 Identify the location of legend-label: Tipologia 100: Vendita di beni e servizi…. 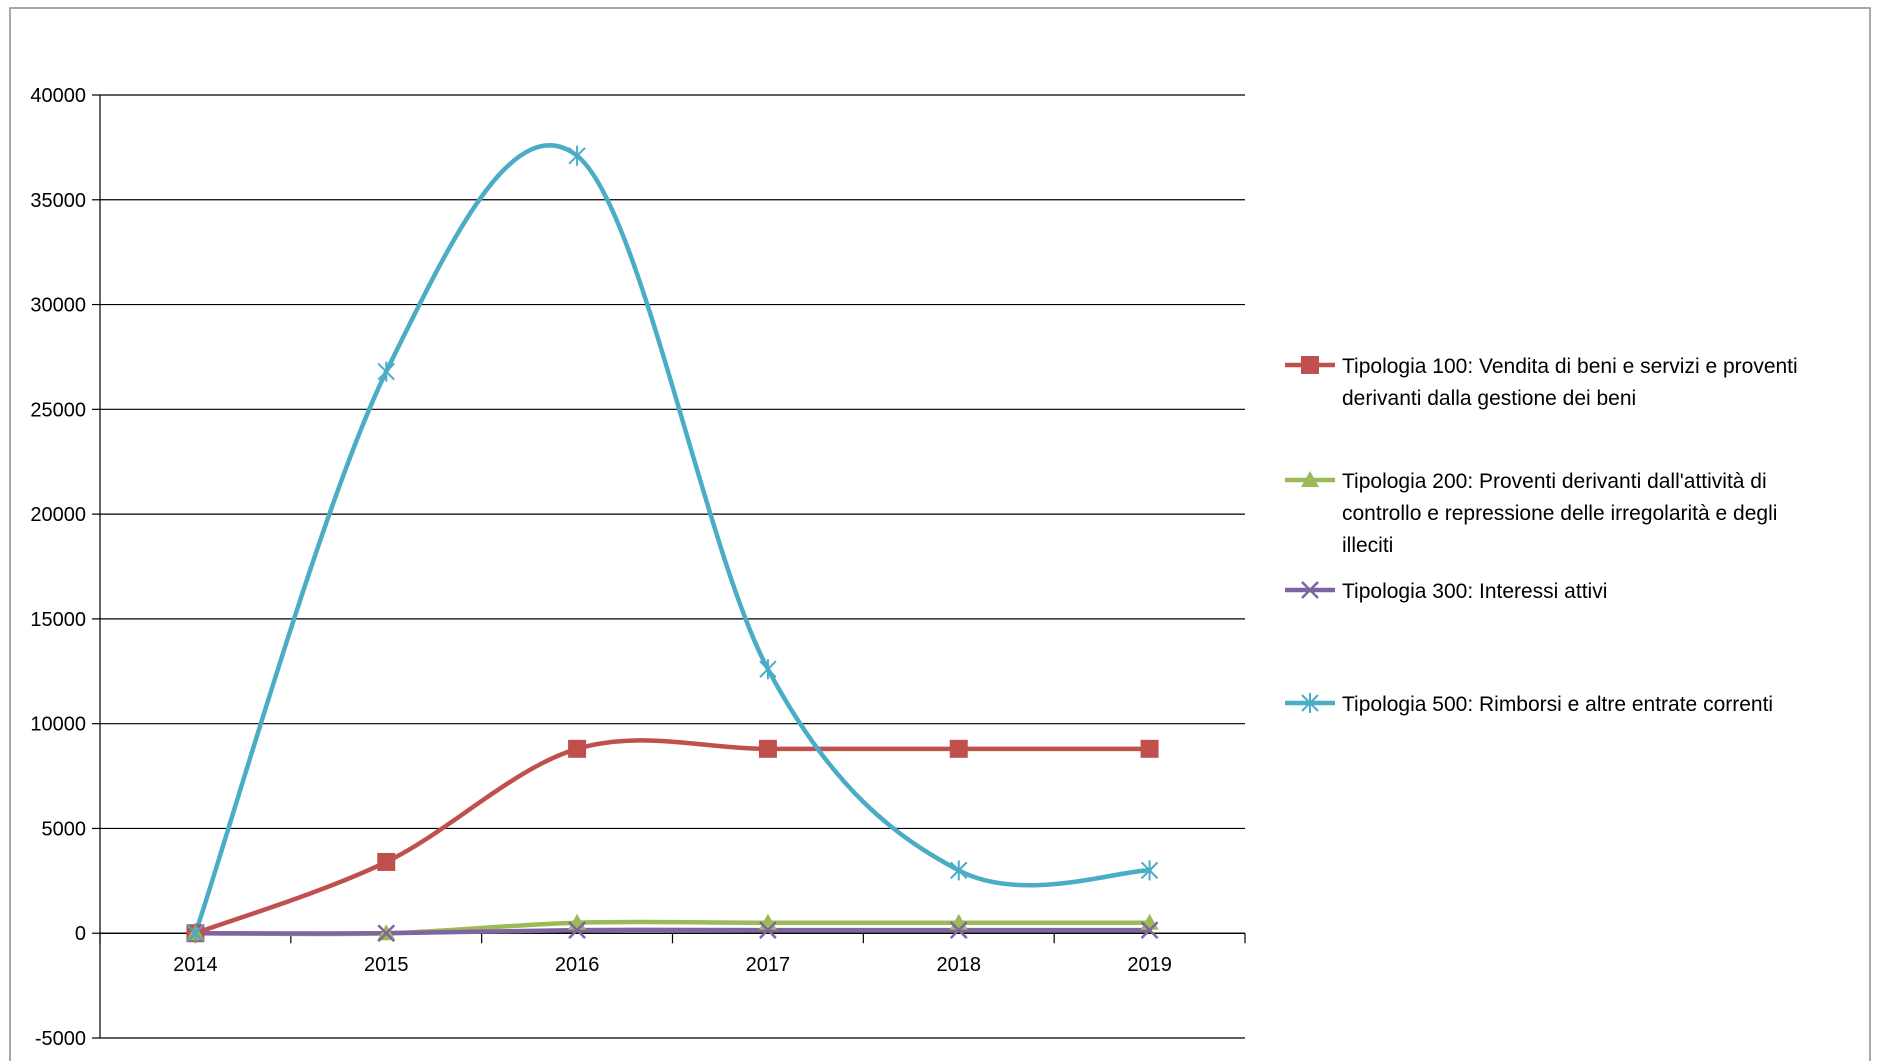
(1570, 366).